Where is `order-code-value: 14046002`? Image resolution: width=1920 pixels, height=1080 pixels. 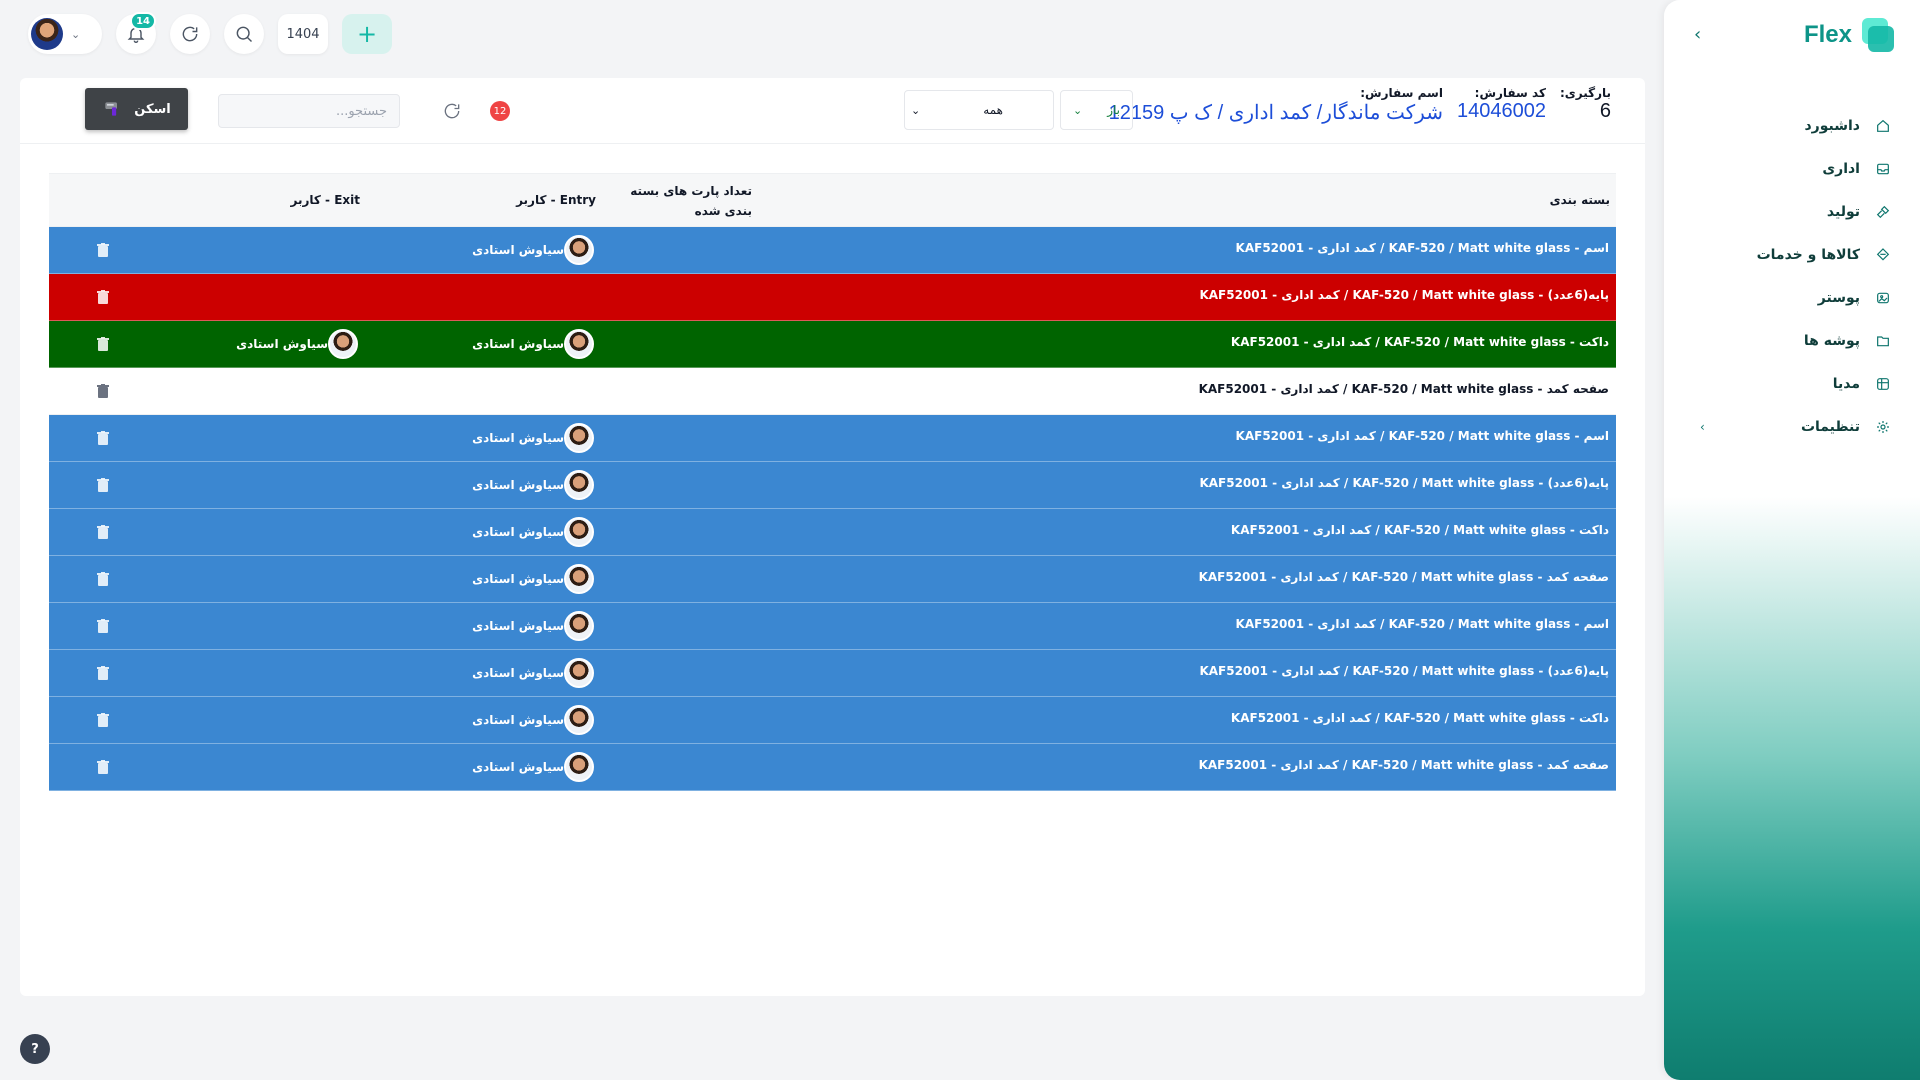
order-code-value: 14046002 is located at coordinates (1501, 111).